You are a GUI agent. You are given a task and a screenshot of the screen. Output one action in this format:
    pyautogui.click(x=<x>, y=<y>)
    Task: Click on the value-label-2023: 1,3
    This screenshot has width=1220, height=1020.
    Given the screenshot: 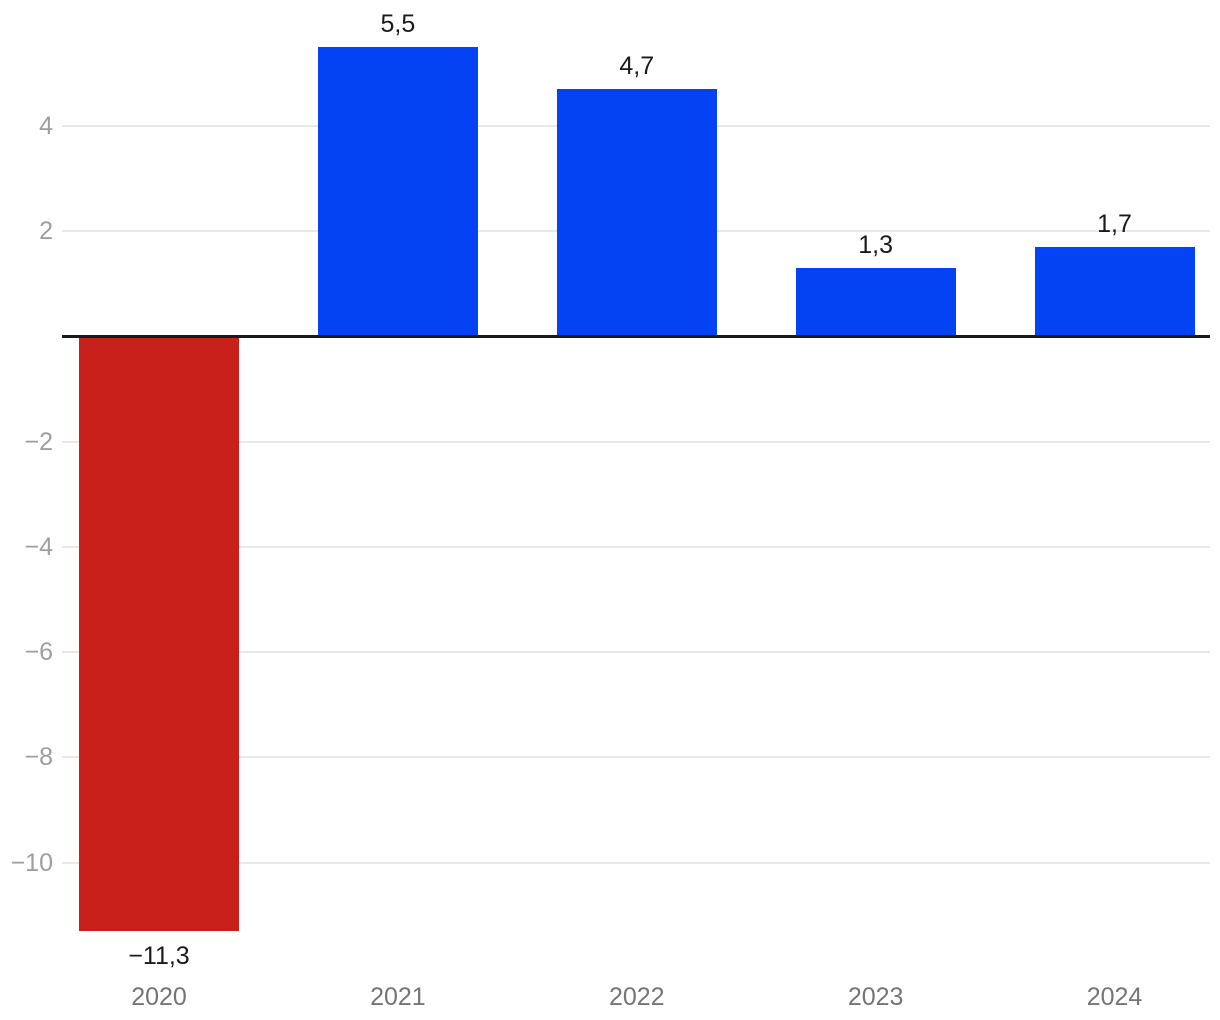 What is the action you would take?
    pyautogui.click(x=875, y=245)
    